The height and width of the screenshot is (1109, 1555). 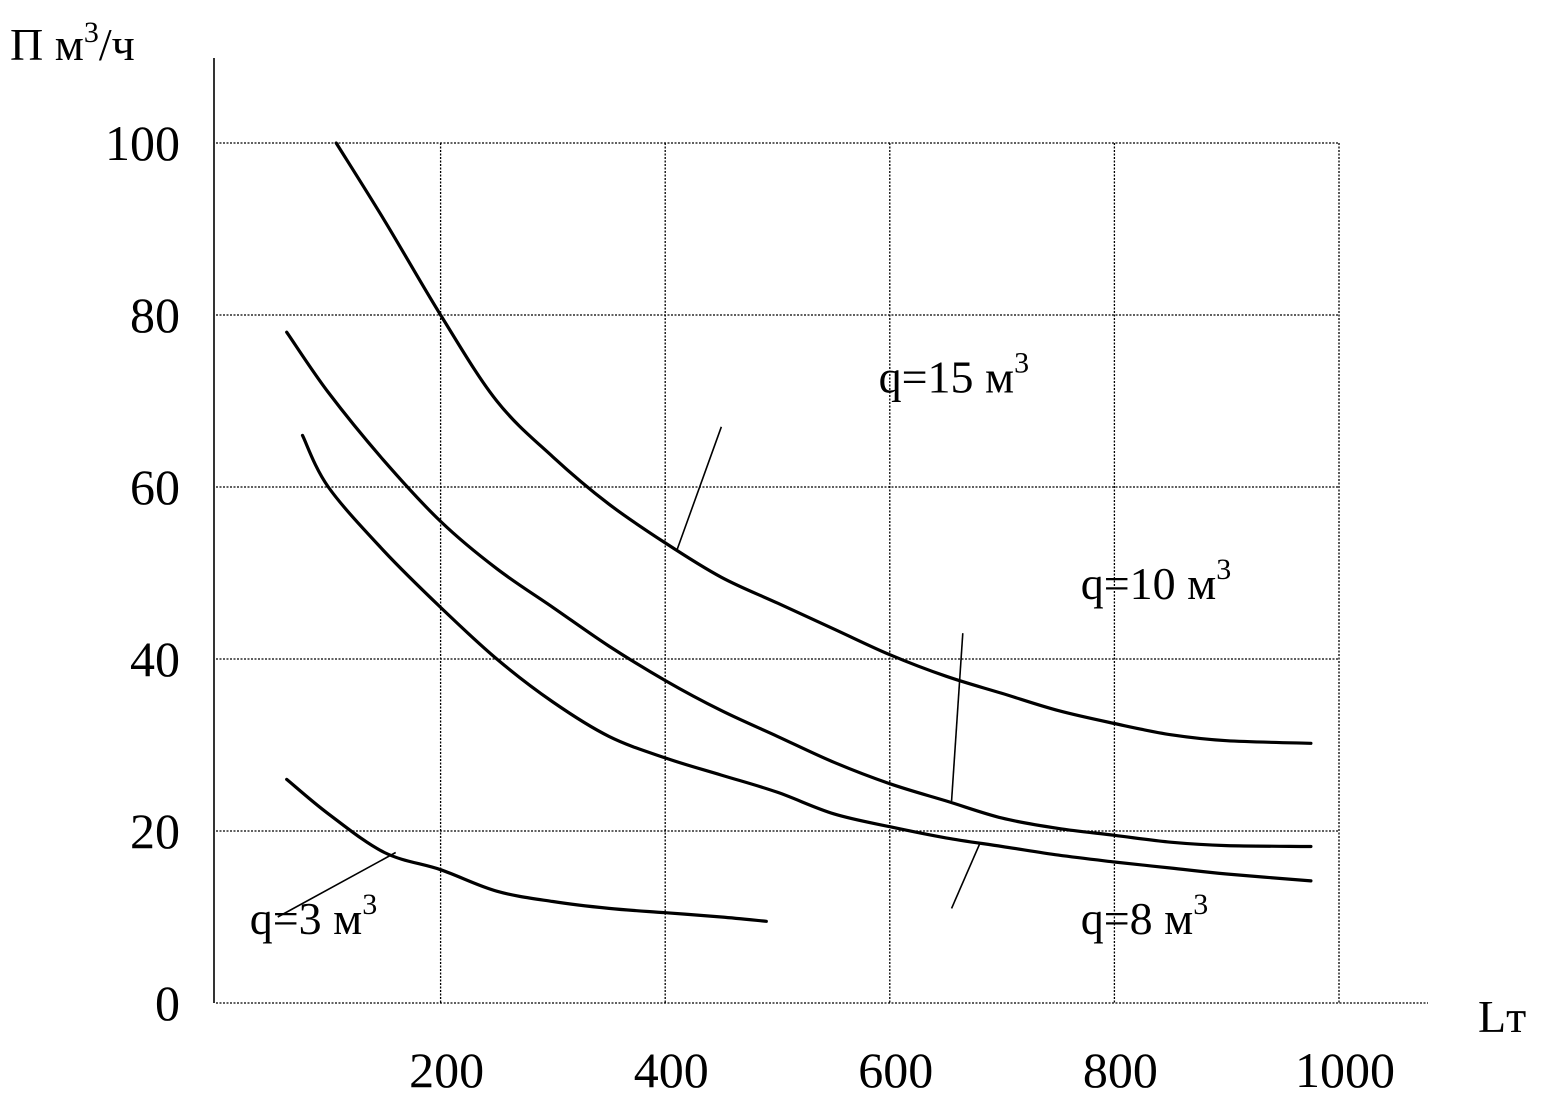 What do you see at coordinates (155, 831) in the screenshot?
I see `y-tick-label: 20` at bounding box center [155, 831].